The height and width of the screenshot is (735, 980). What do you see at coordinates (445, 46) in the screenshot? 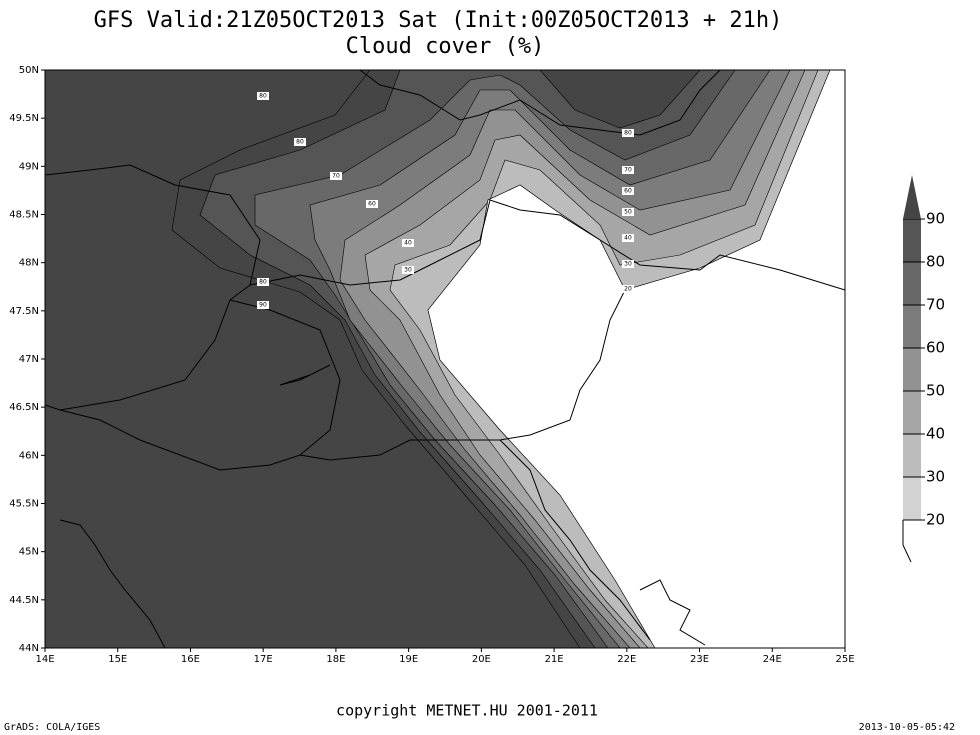
I see `subtitle: Cloud cover (%)` at bounding box center [445, 46].